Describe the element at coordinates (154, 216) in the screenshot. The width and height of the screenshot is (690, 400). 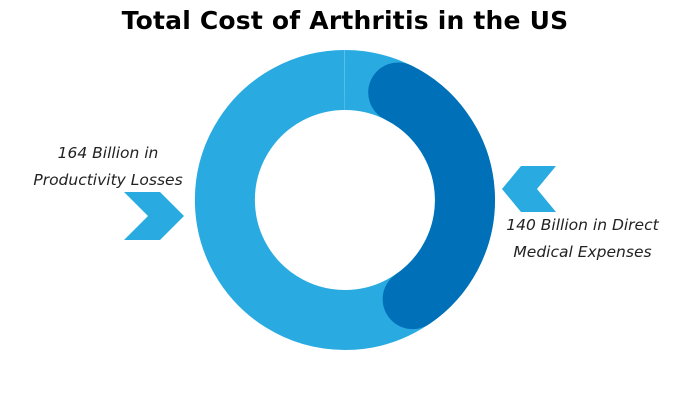
I see `chevron-right-icon` at that location.